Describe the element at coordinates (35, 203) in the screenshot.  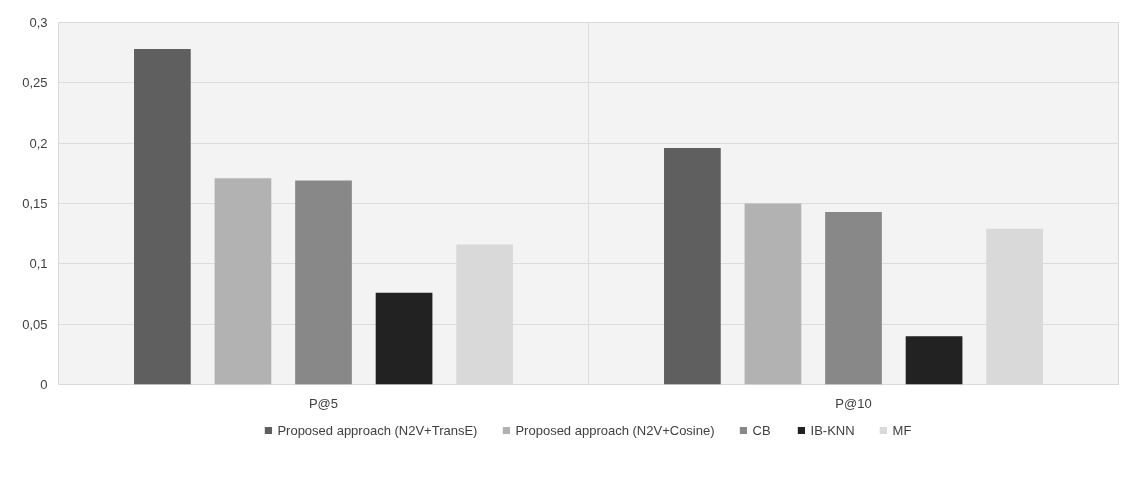
I see `y-tick-label: 0,15` at that location.